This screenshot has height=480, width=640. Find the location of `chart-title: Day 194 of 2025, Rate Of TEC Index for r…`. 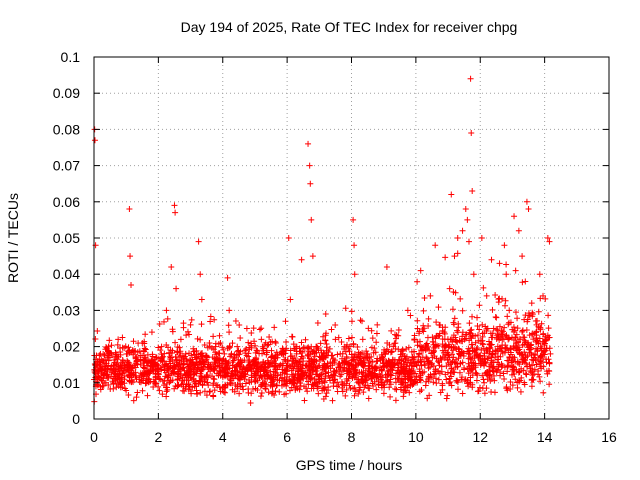

chart-title: Day 194 of 2025, Rate Of TEC Index for r… is located at coordinates (349, 27).